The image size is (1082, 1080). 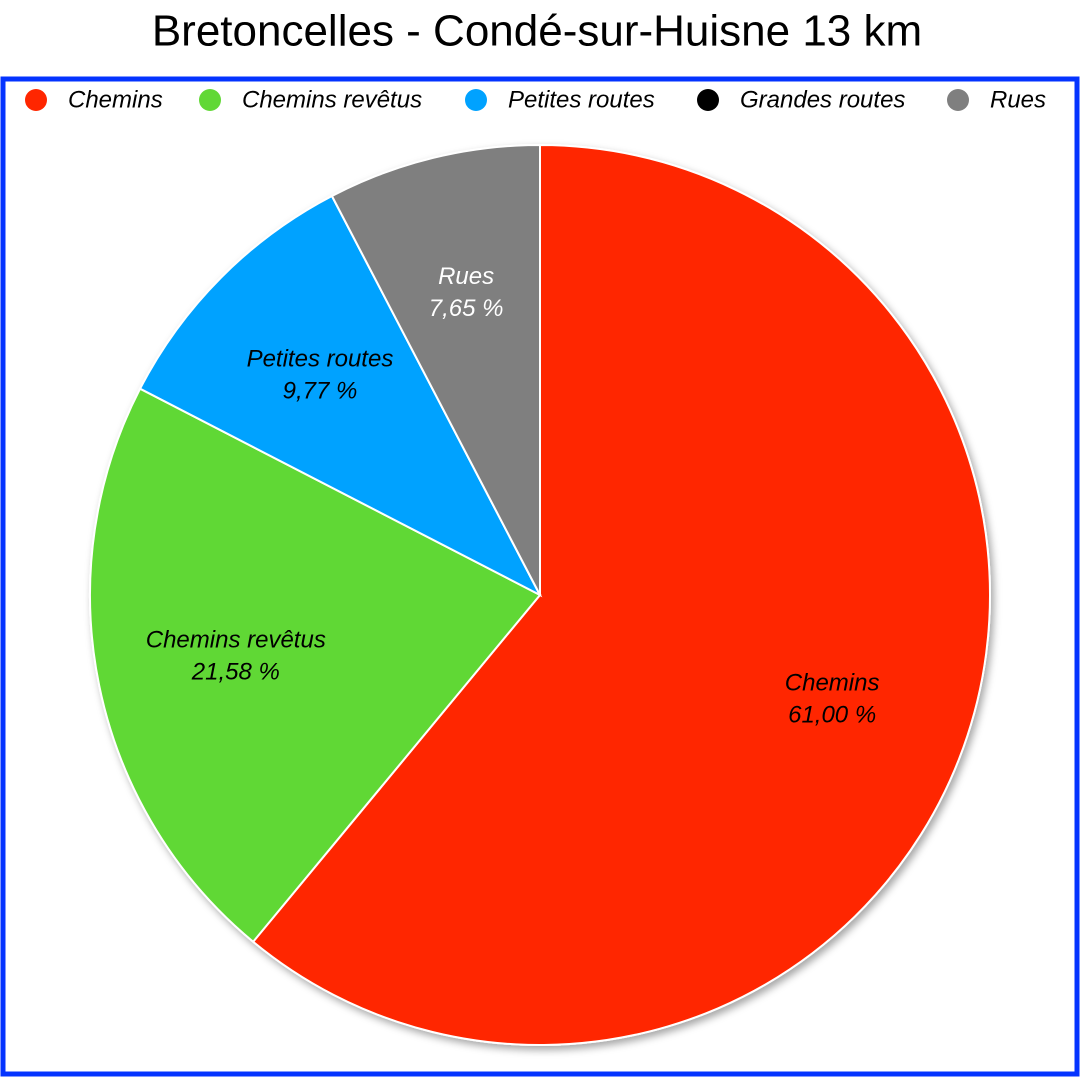 What do you see at coordinates (332, 99) in the screenshot?
I see `legend-label: Chemins revêtus` at bounding box center [332, 99].